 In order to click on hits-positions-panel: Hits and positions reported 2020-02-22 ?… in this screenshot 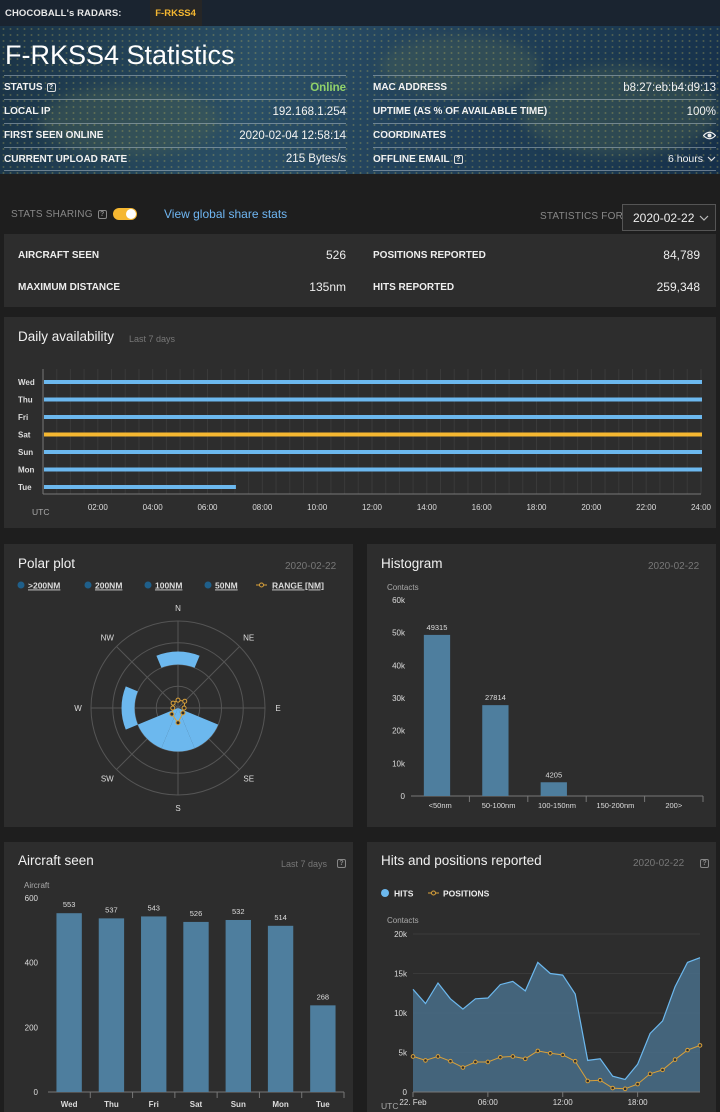, I will do `click(541, 977)`.